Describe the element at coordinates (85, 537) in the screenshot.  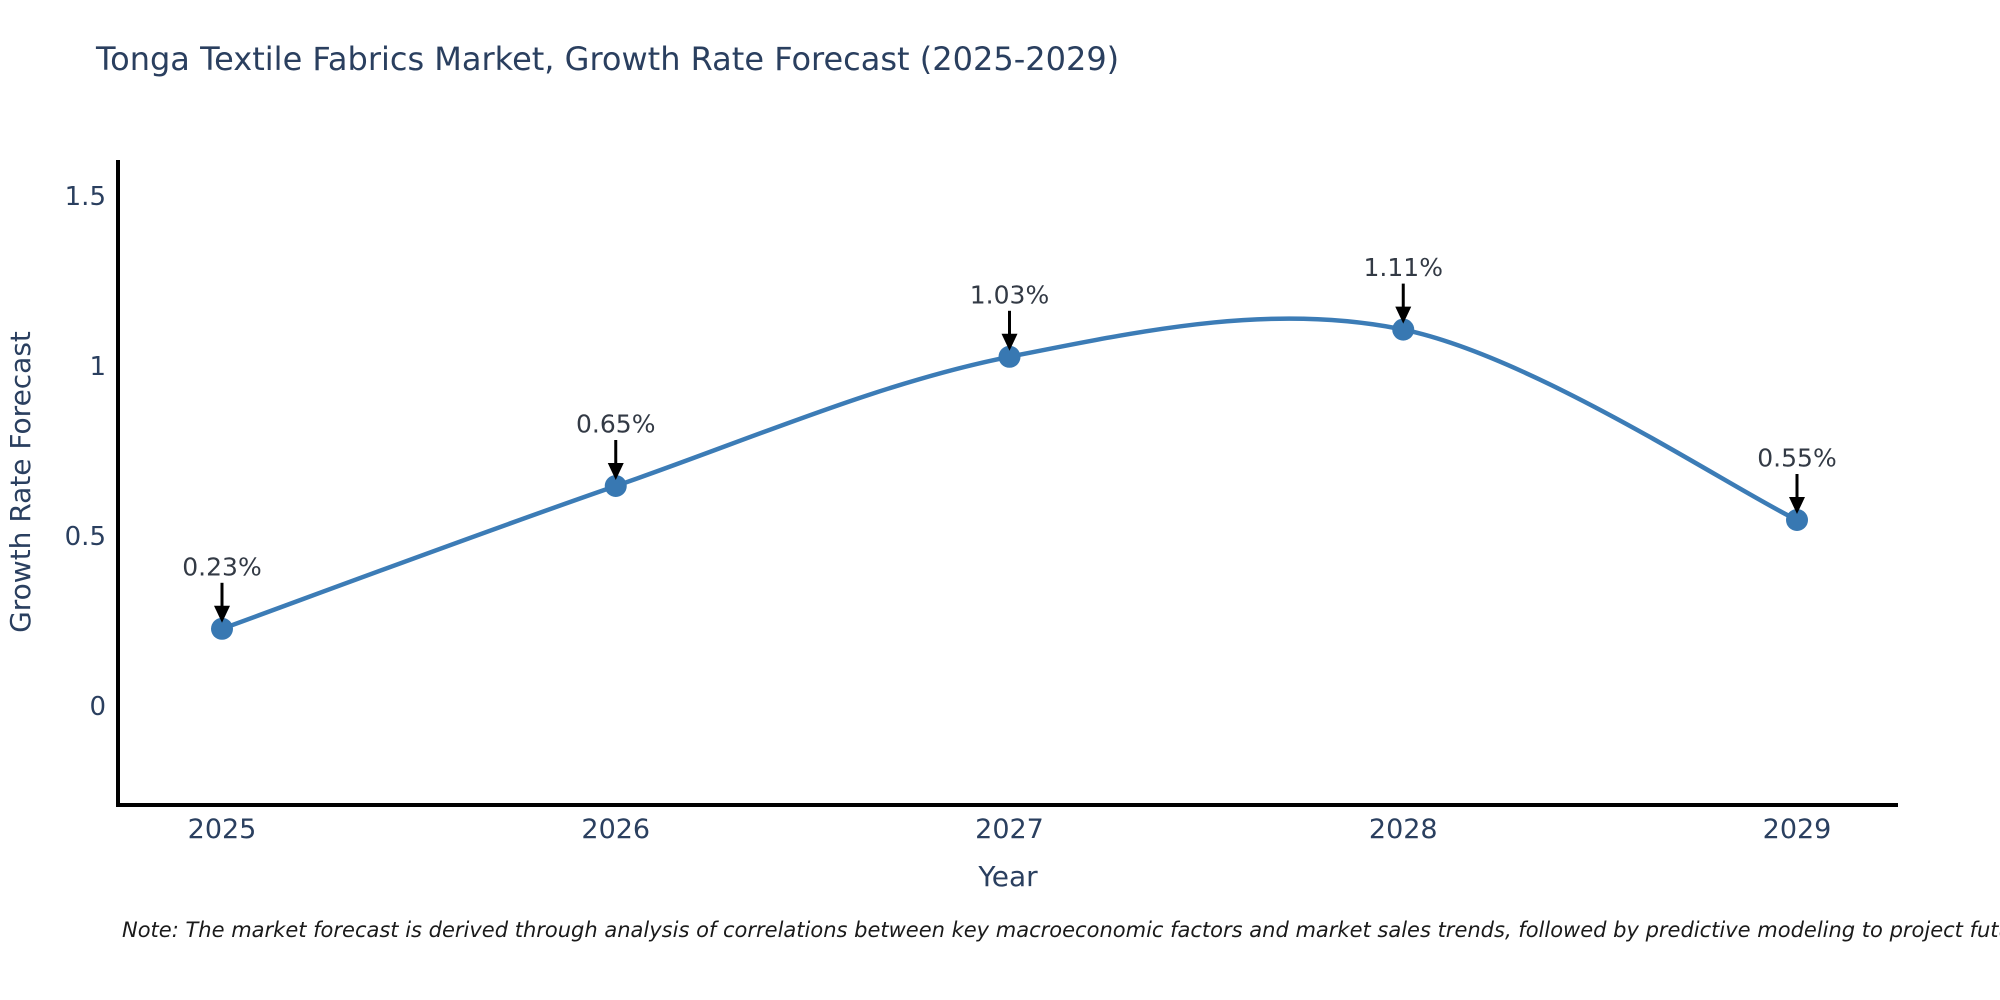
I see `y-tick-label: 0.5` at that location.